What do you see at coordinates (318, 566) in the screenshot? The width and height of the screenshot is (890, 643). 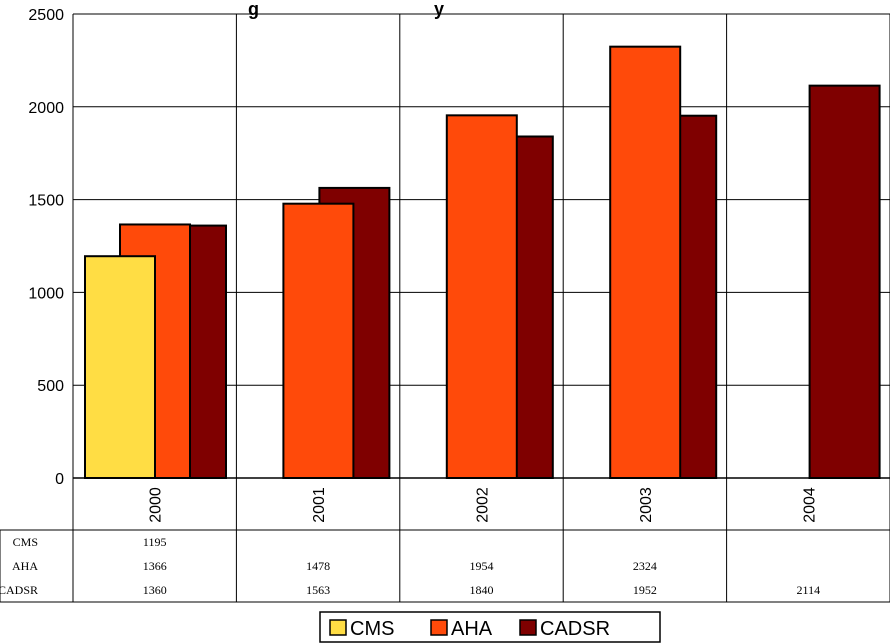 I see `table-cell: 1478` at bounding box center [318, 566].